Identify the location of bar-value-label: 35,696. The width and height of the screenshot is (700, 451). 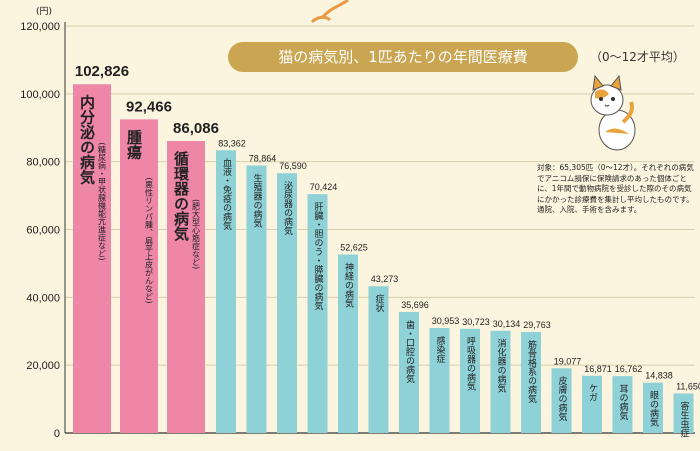
(415, 305).